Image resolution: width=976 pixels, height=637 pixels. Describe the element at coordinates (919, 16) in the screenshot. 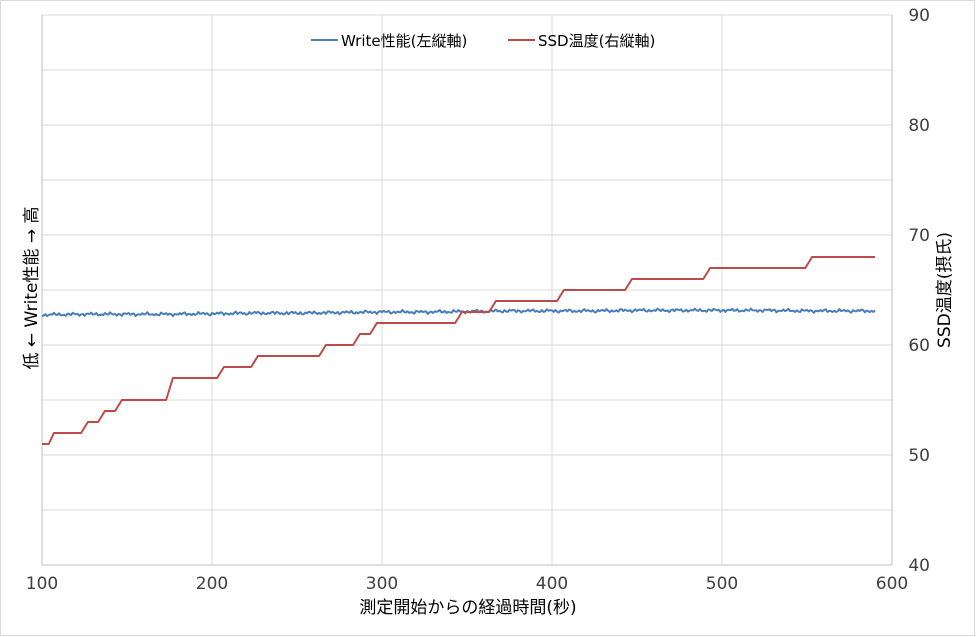

I see `y-right-tick-label: 90` at that location.